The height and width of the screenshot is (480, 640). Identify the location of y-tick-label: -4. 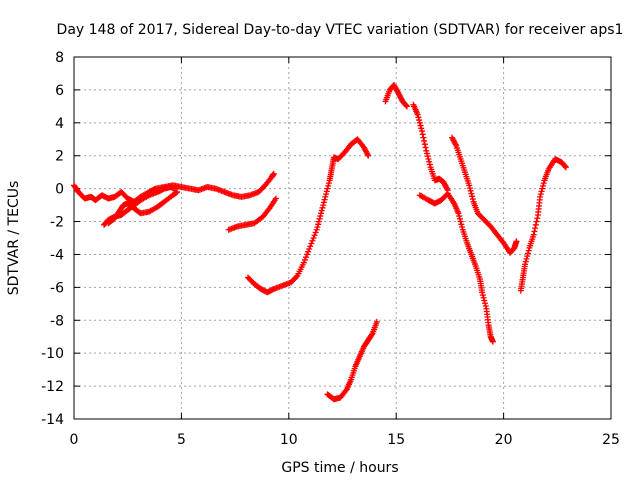
(57, 255).